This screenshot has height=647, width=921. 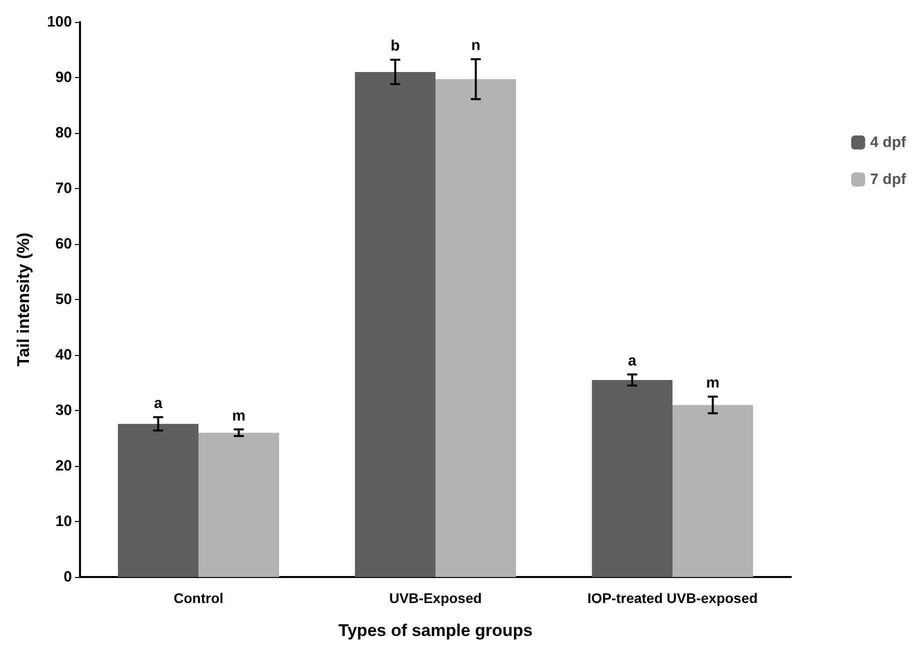 I want to click on x-tick-label: UVB-Exposed, so click(x=435, y=598).